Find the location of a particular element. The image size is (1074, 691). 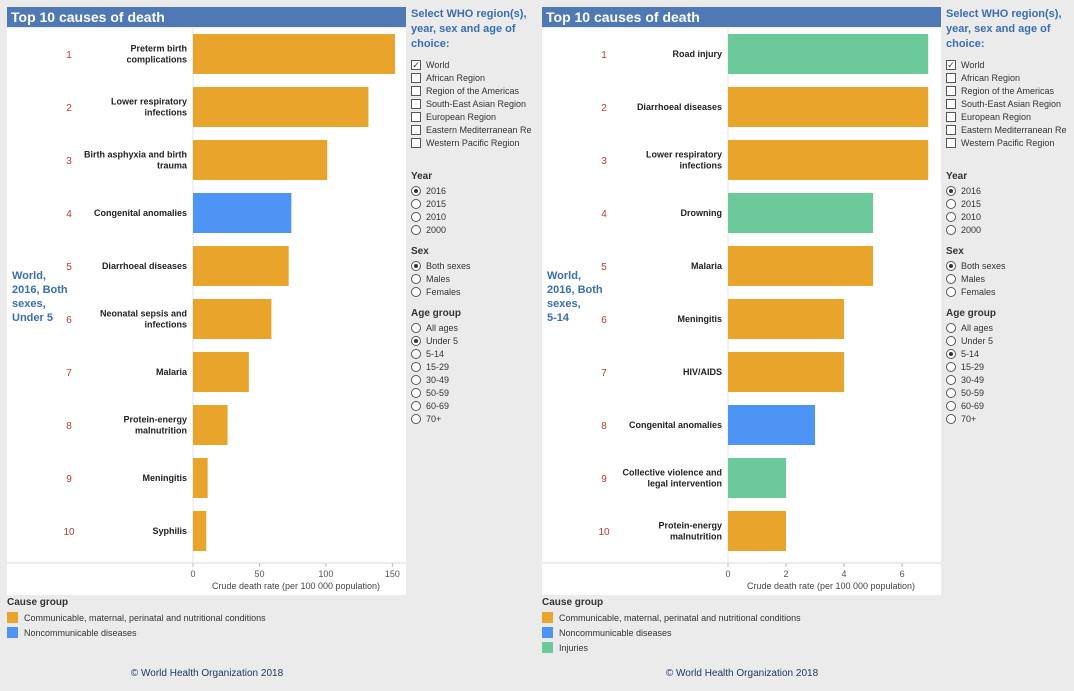

age-option: 30-49 is located at coordinates (1006, 379).